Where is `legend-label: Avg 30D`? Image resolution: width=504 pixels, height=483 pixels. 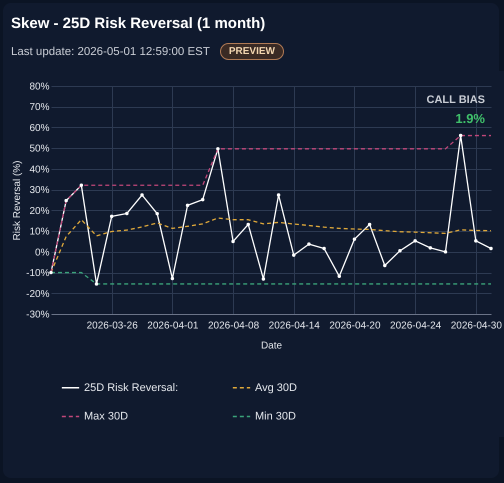 legend-label: Avg 30D is located at coordinates (276, 388).